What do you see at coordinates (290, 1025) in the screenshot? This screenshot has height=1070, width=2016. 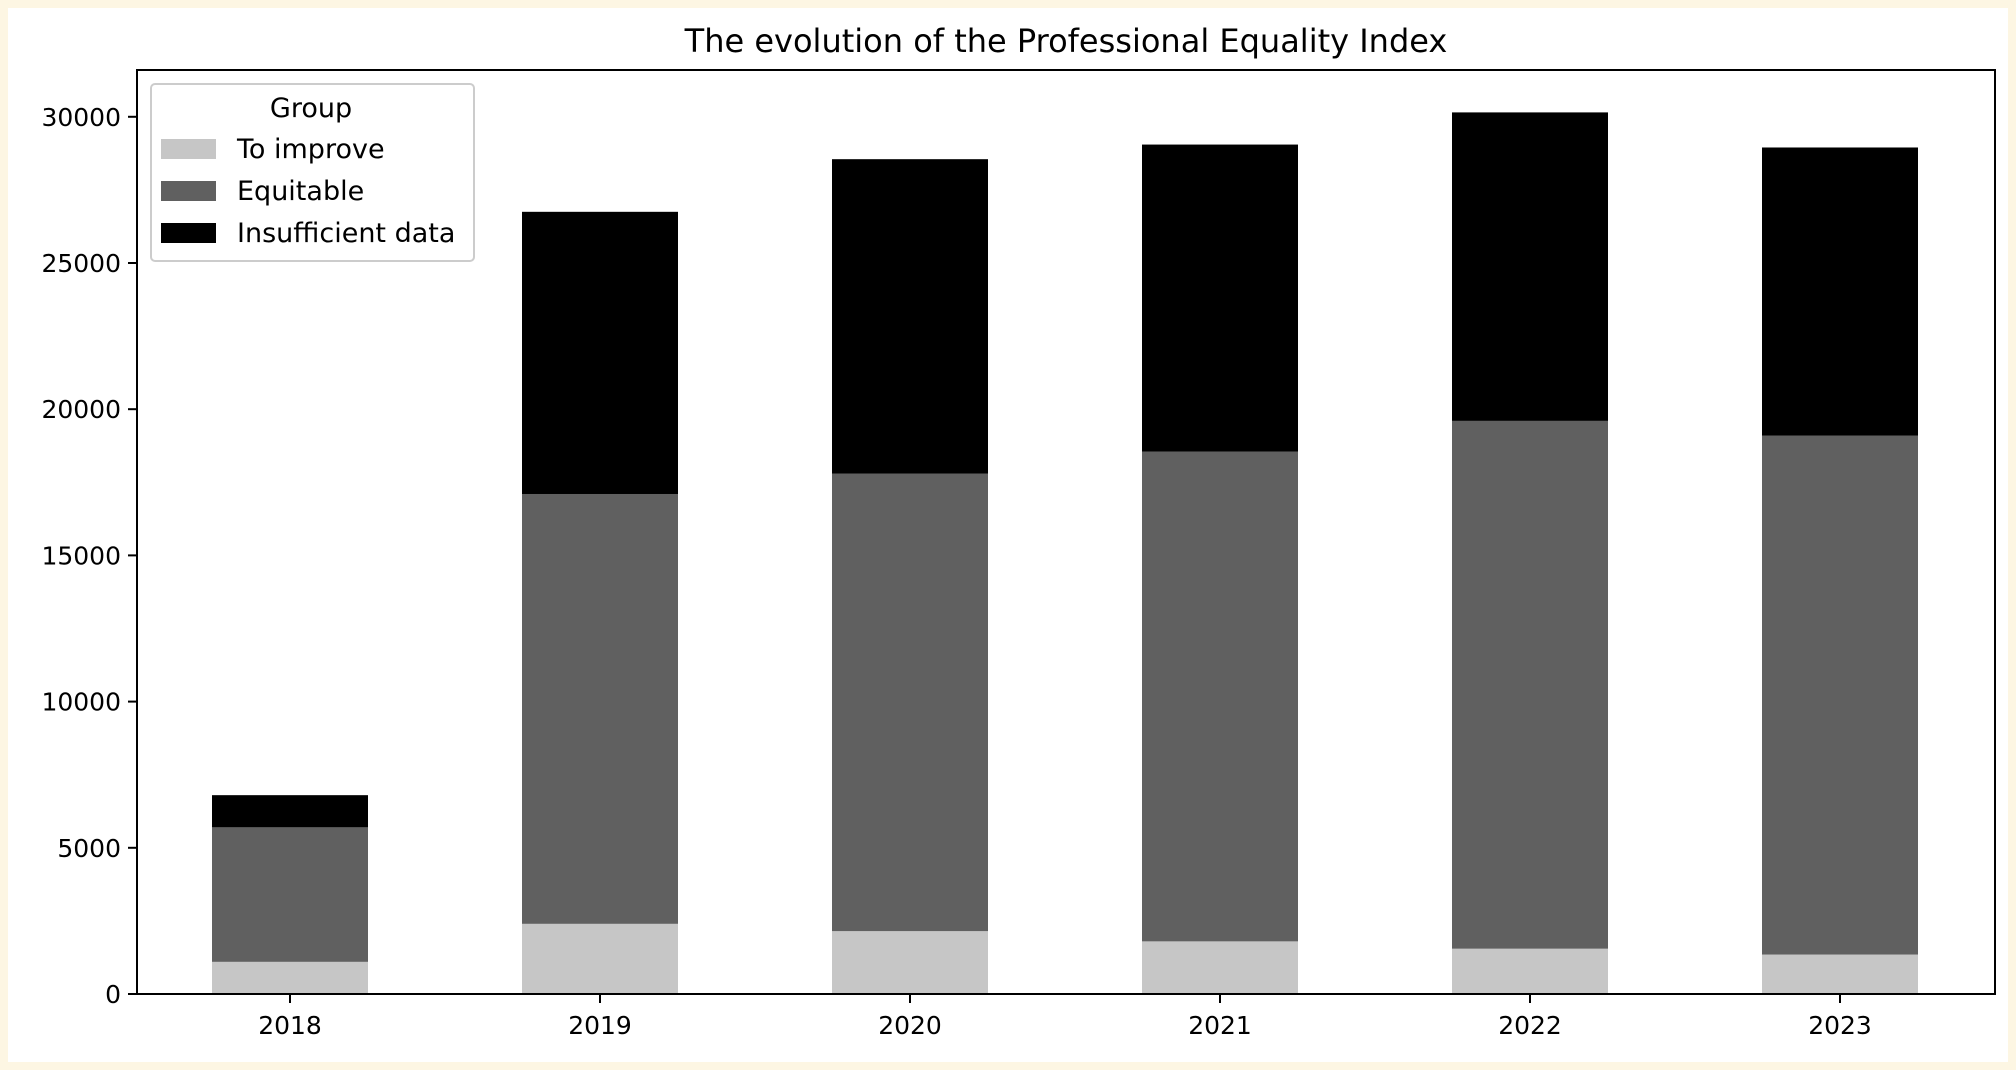 I see `x-tick-label: 2018` at bounding box center [290, 1025].